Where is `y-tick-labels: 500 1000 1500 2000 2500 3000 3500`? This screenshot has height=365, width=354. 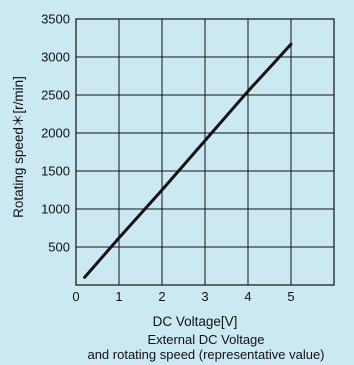
y-tick-labels: 500 1000 1500 2000 2500 3000 3500 is located at coordinates (55, 133).